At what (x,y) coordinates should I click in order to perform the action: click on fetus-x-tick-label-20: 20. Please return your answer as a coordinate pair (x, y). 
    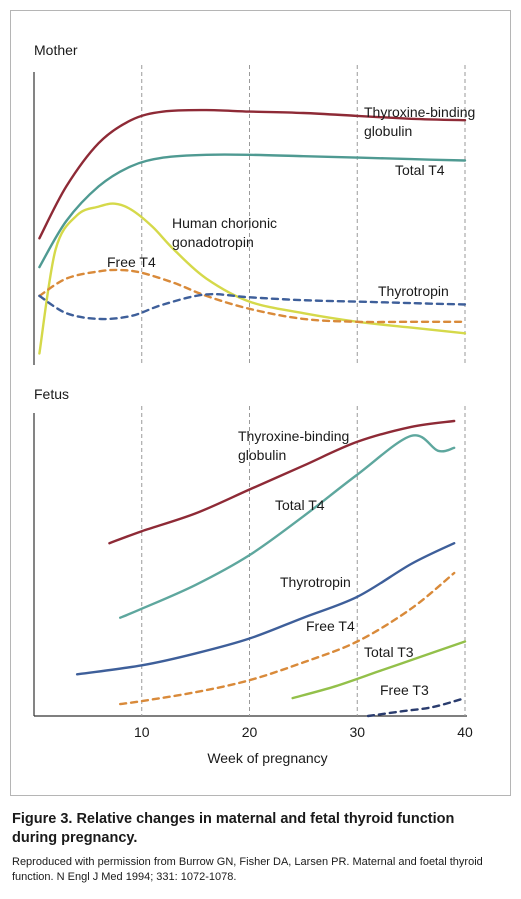
    Looking at the image, I should click on (250, 732).